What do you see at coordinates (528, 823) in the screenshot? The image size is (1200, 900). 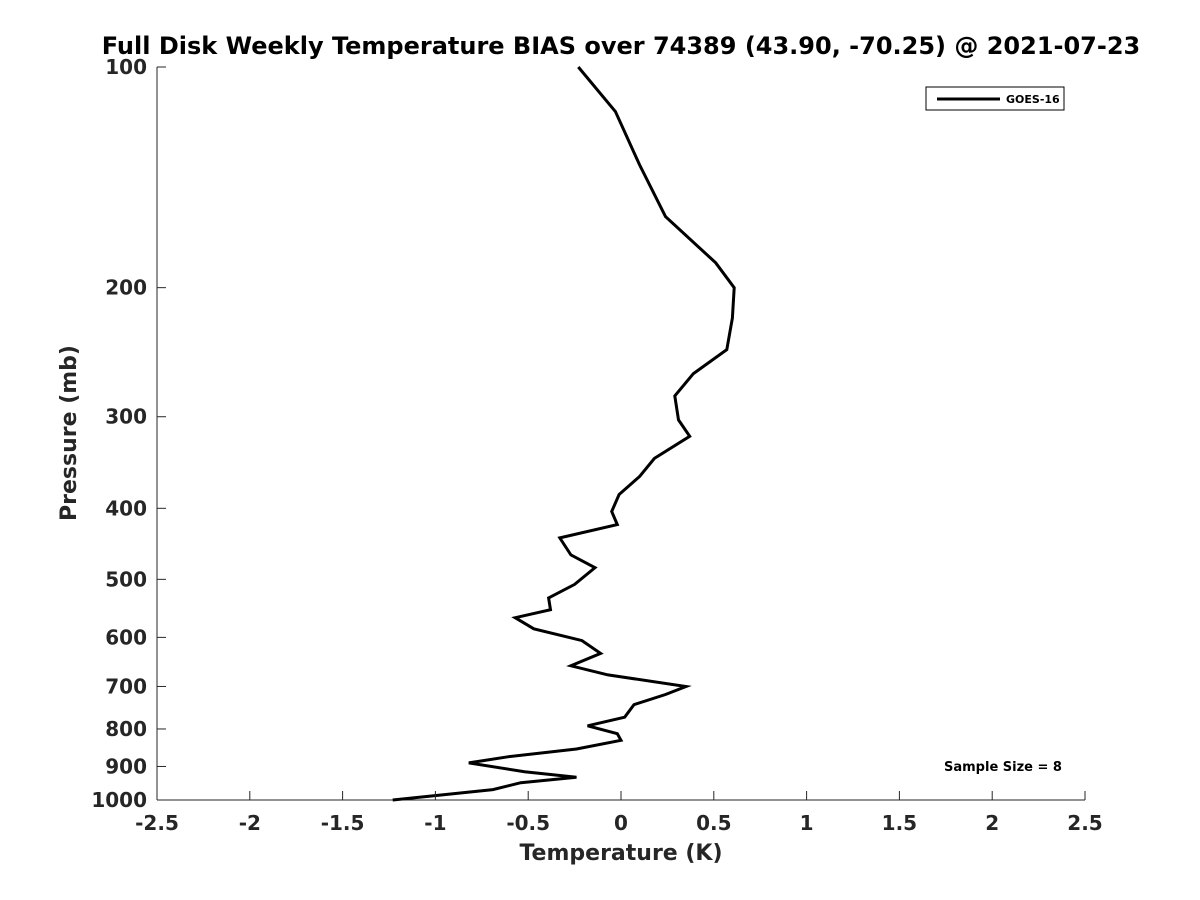 I see `x-tick-label: -0.5` at bounding box center [528, 823].